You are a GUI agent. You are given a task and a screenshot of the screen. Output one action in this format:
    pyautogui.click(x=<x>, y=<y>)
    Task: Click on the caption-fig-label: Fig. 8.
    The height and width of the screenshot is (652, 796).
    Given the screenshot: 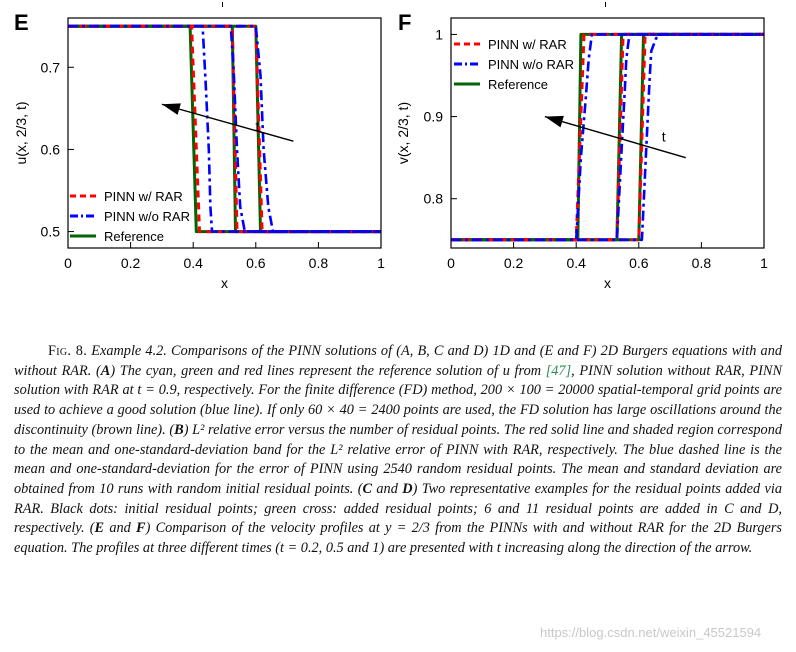 What is the action you would take?
    pyautogui.click(x=68, y=351)
    